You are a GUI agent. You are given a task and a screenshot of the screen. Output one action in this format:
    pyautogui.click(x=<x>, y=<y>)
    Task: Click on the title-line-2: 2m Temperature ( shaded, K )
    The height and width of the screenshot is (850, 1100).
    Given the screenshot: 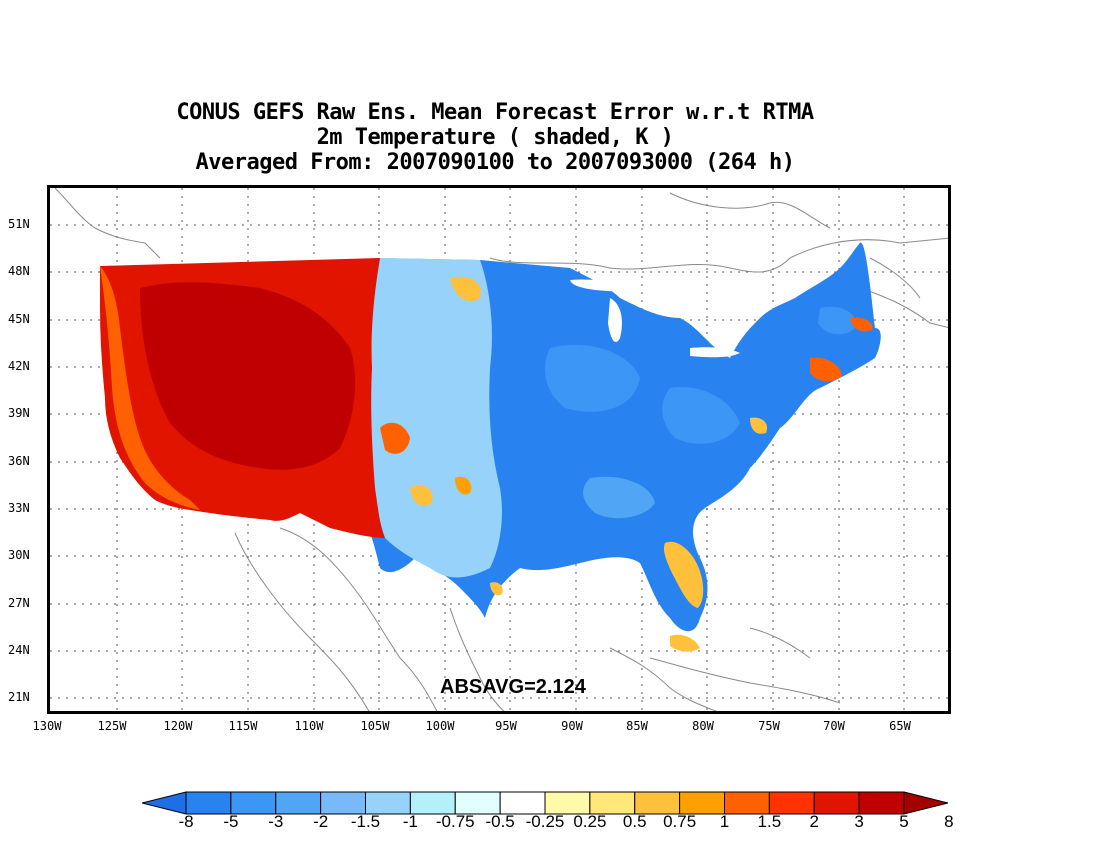 What is the action you would take?
    pyautogui.click(x=495, y=137)
    